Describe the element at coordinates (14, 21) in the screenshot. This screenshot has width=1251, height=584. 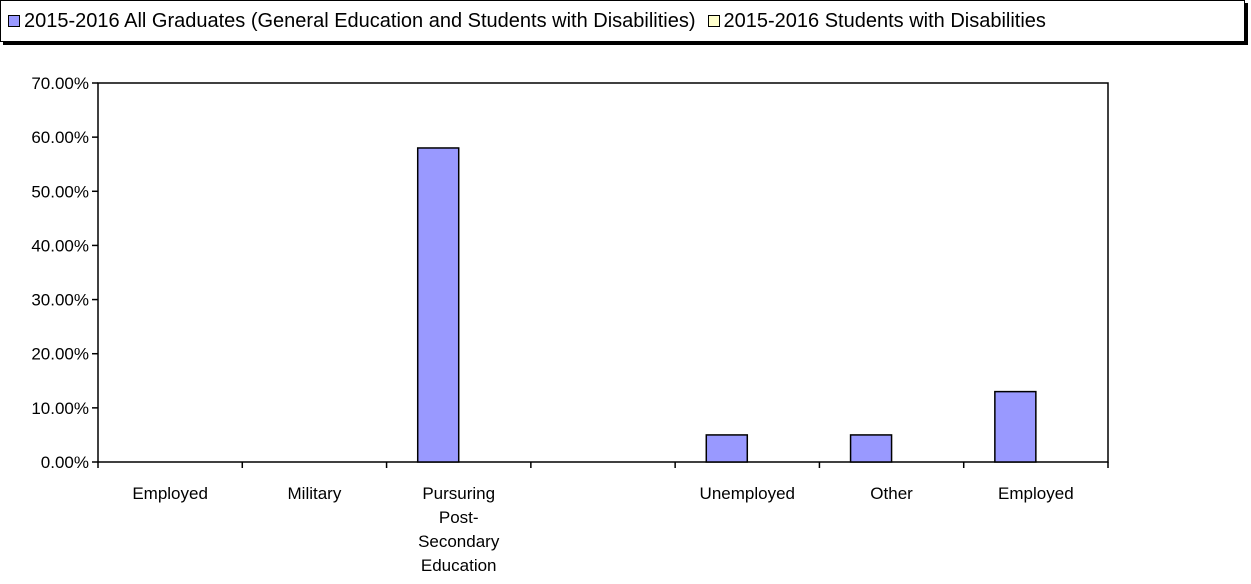
I see `legend-swatch-all-graduates` at that location.